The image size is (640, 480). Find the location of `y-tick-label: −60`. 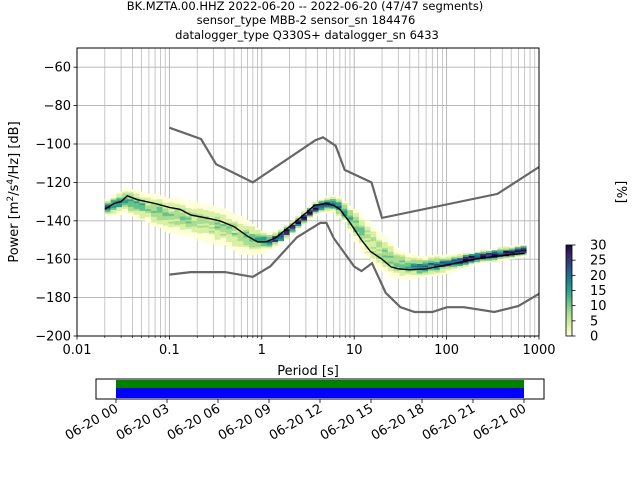

y-tick-label: −60 is located at coordinates (57, 68).